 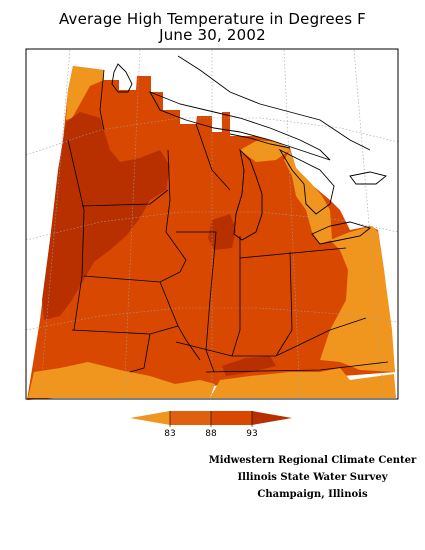 I want to click on legend-swatch-lt83, so click(x=150, y=418).